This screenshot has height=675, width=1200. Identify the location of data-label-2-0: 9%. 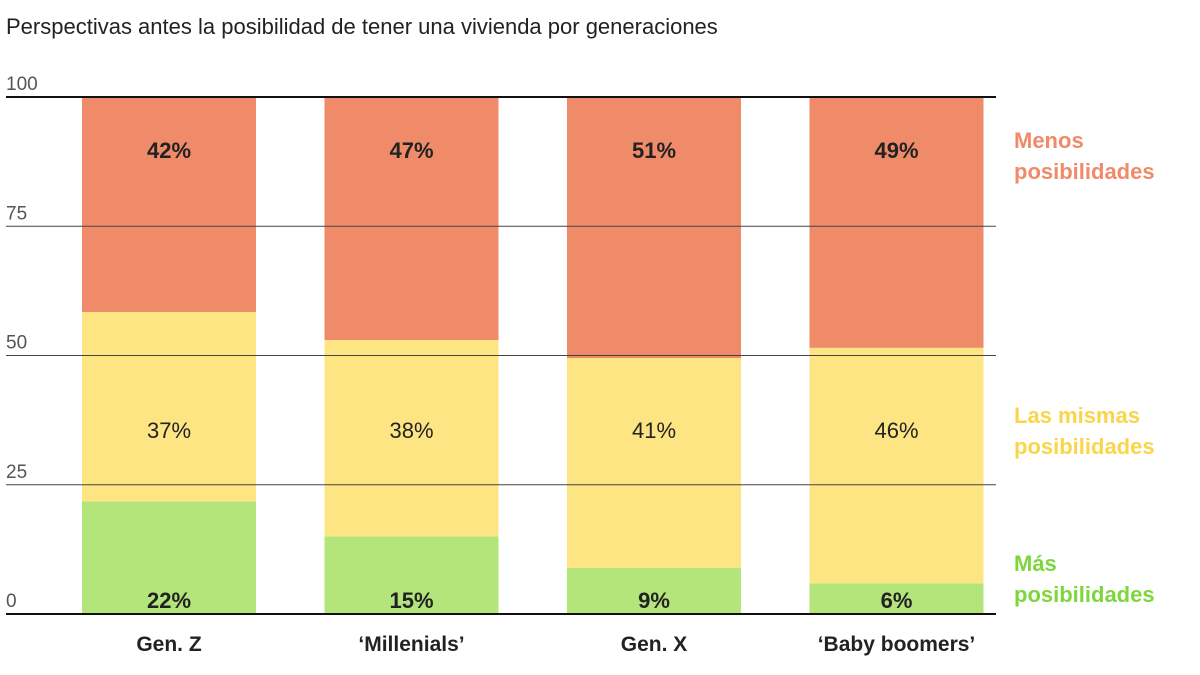
(654, 600).